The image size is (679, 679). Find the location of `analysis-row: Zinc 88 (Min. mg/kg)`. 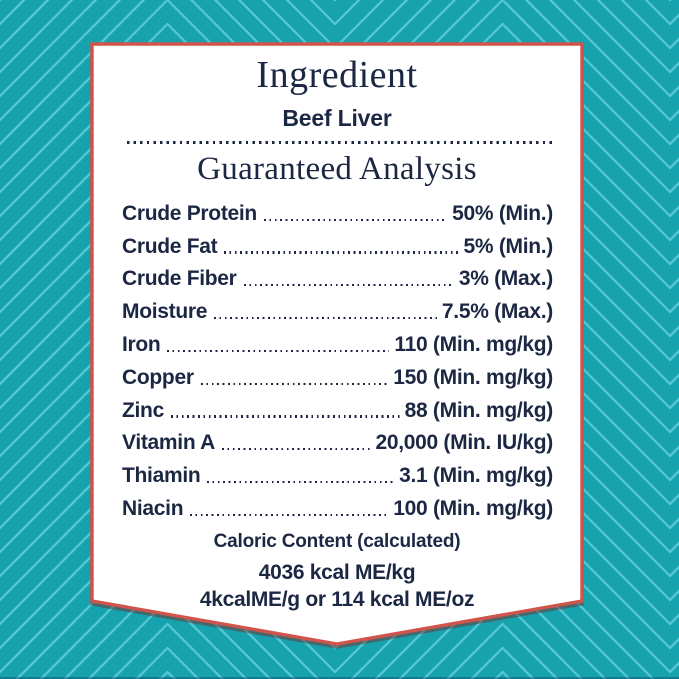

analysis-row: Zinc 88 (Min. mg/kg) is located at coordinates (337, 409).